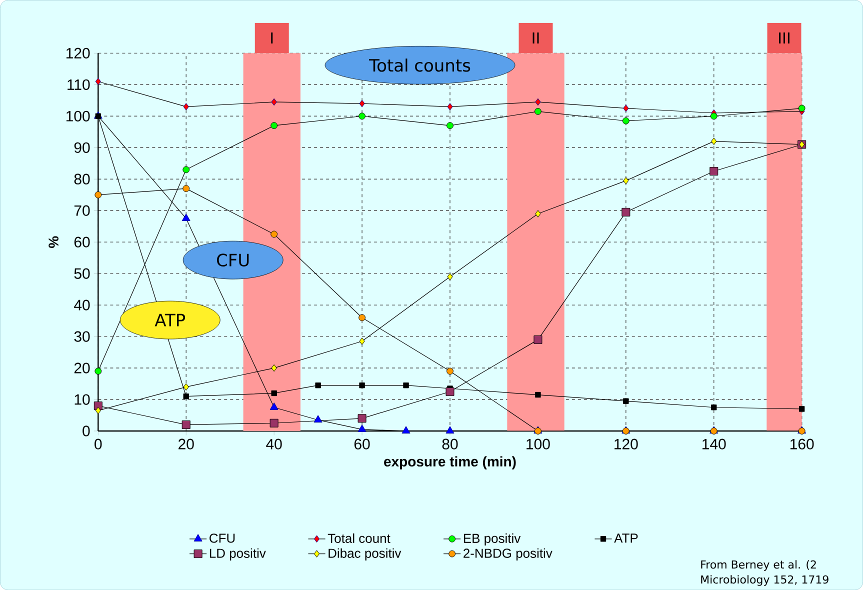 The height and width of the screenshot is (590, 863). What do you see at coordinates (764, 580) in the screenshot?
I see `text: Microbiology 152, 1719` at bounding box center [764, 580].